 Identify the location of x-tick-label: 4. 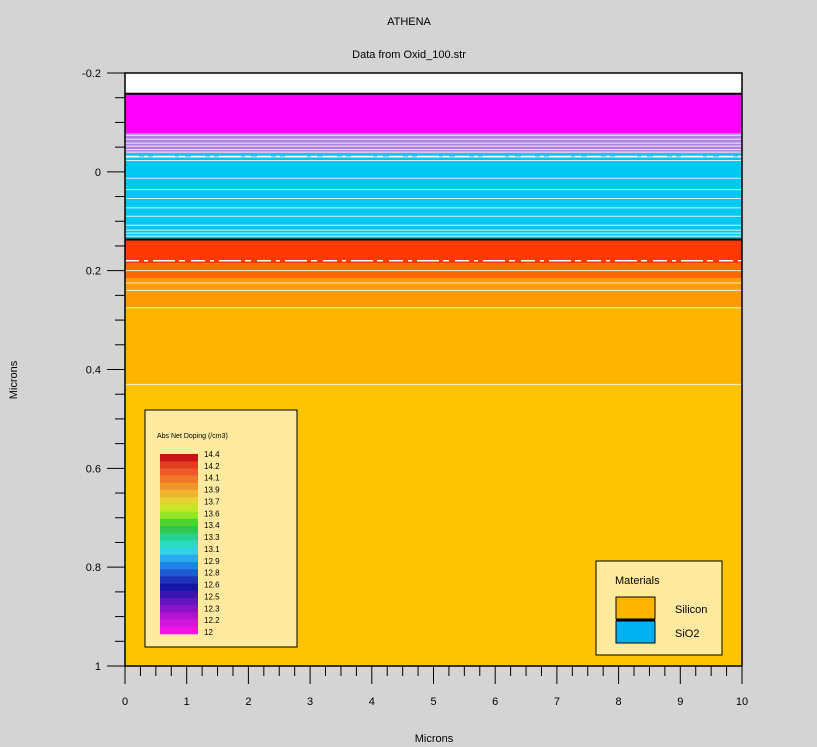
(372, 702).